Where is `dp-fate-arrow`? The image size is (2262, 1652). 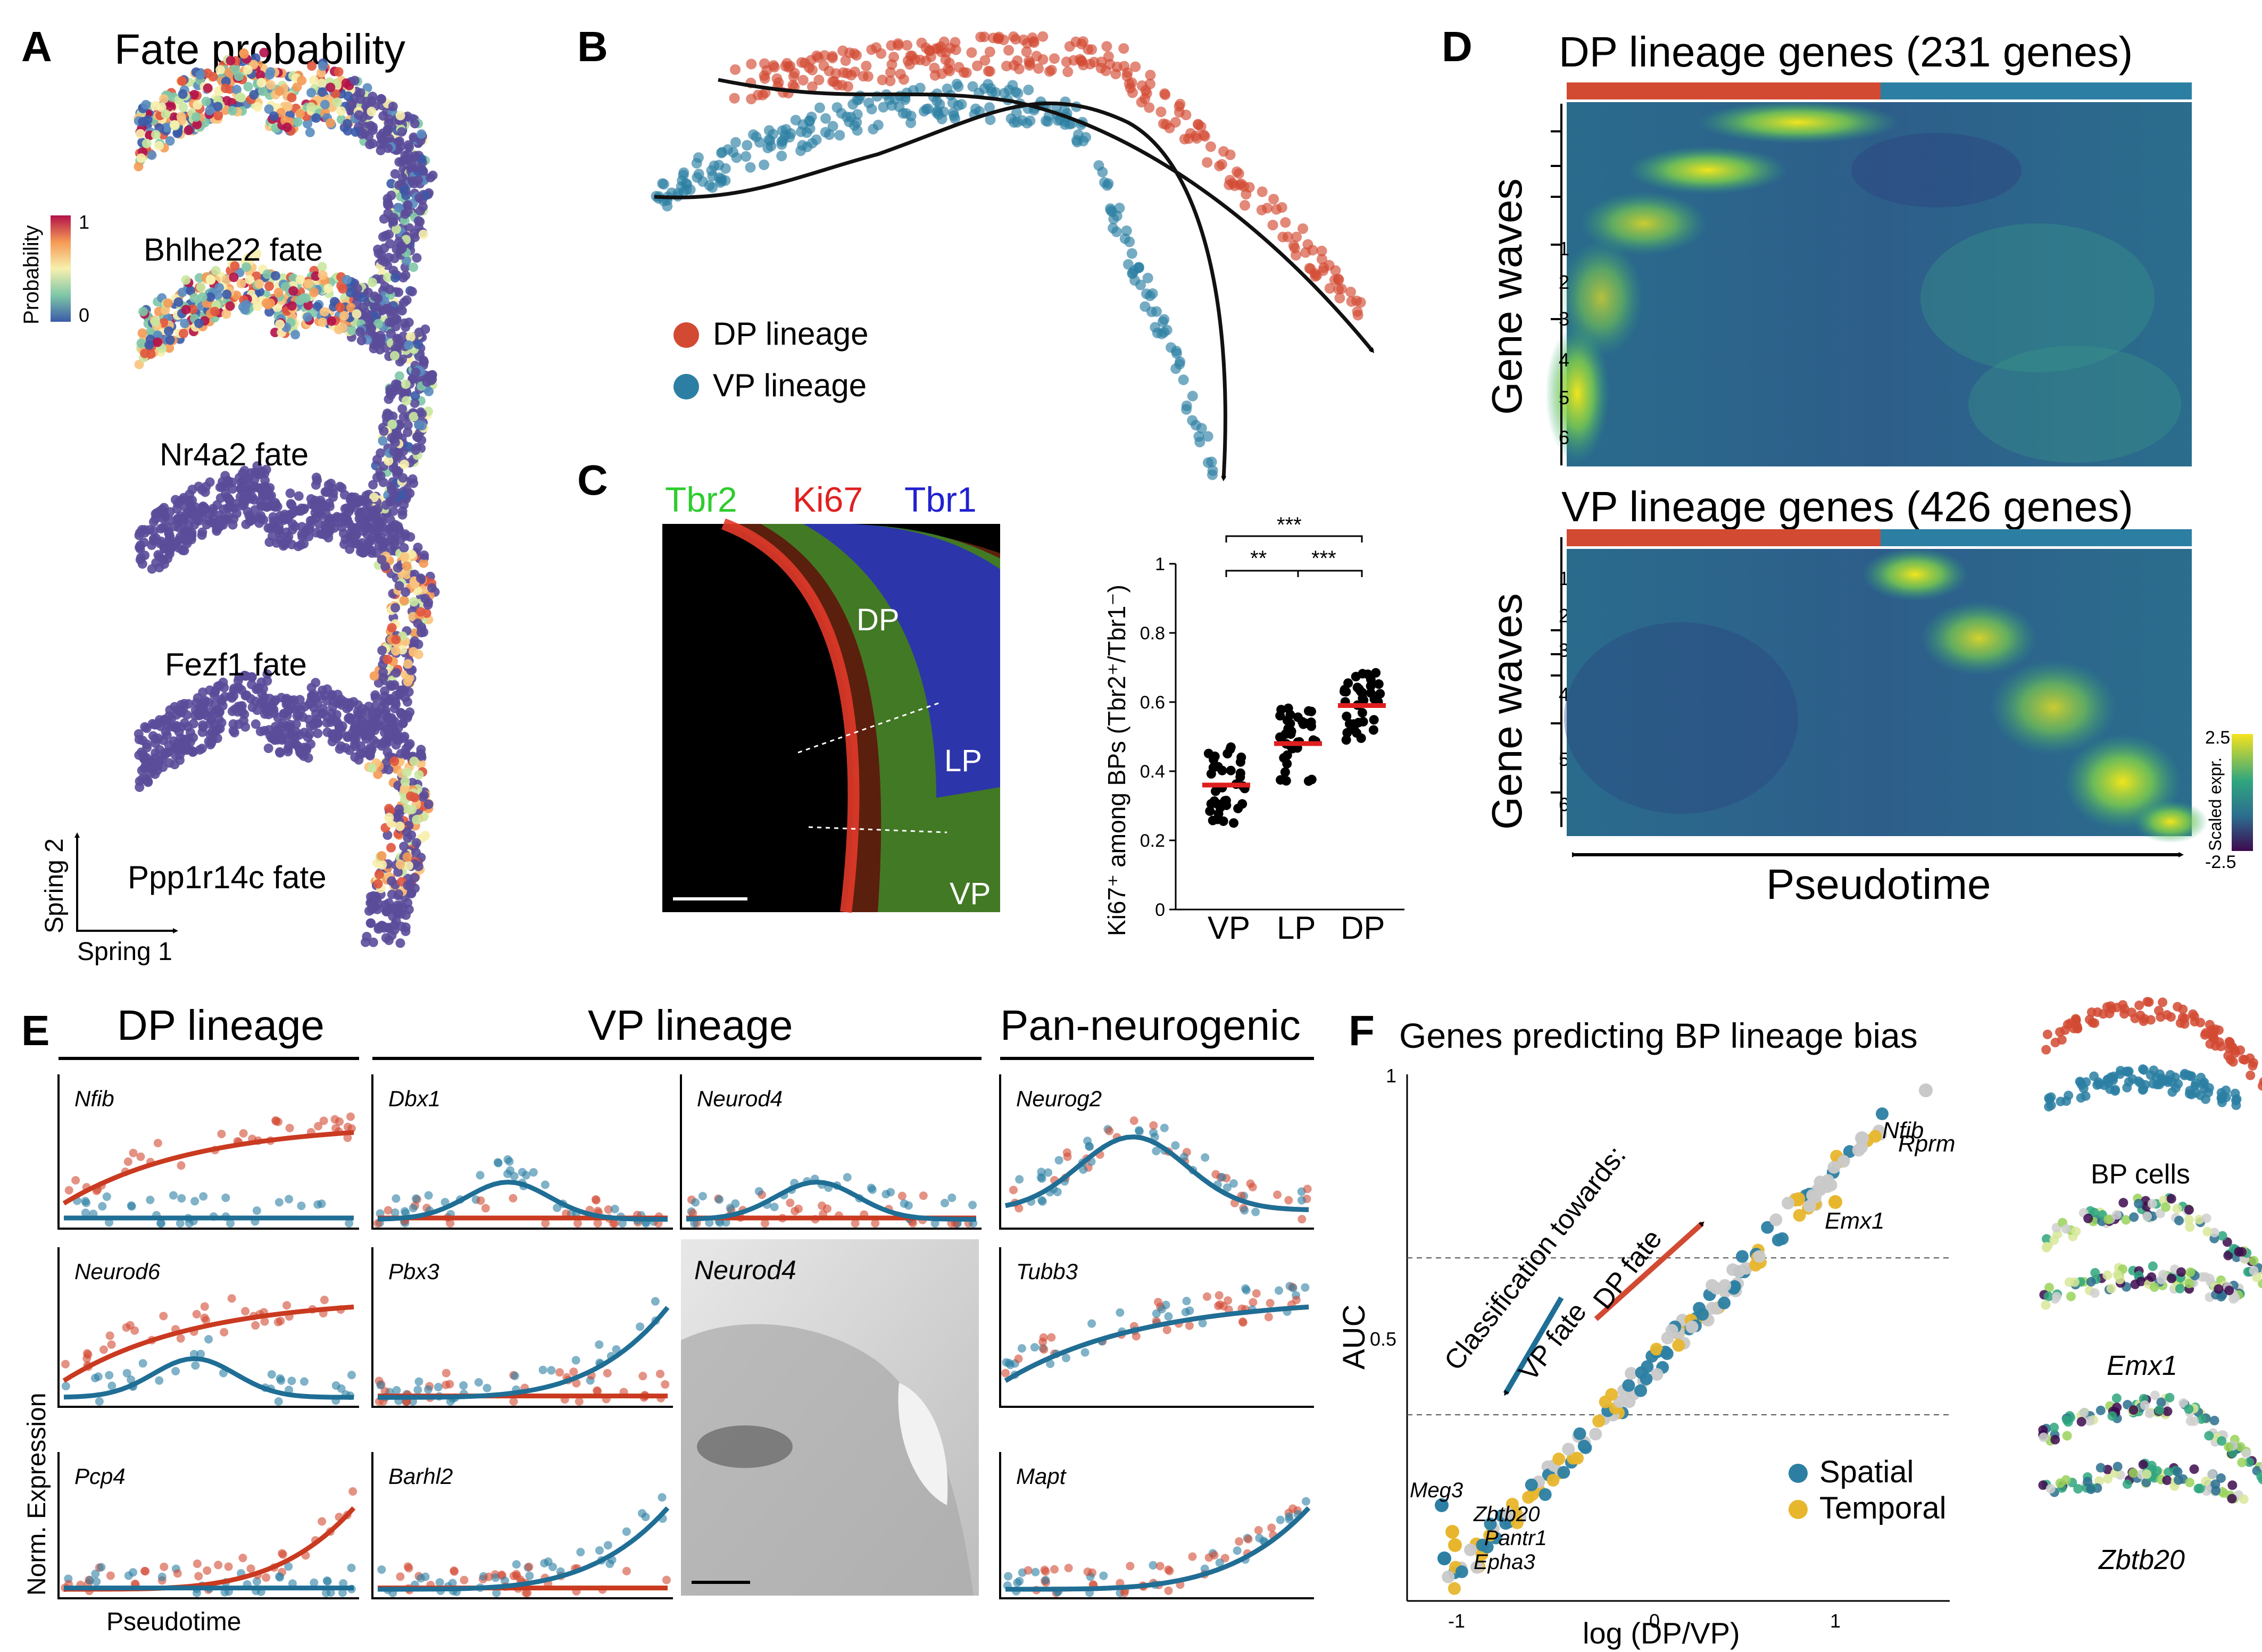
dp-fate-arrow is located at coordinates (1649, 1271).